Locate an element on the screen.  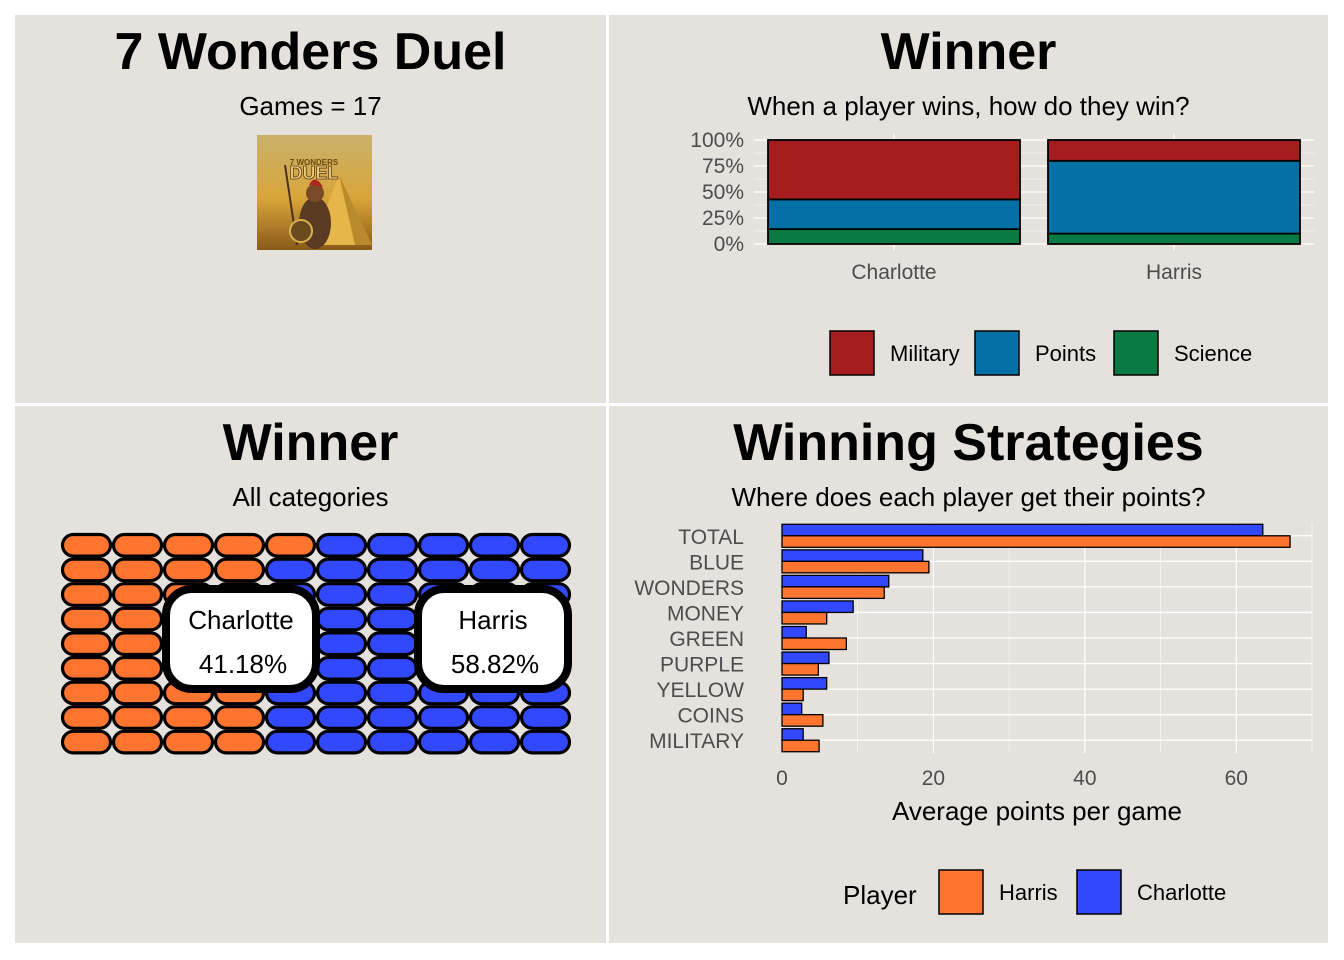
bar-science-harris is located at coordinates (1174, 238).